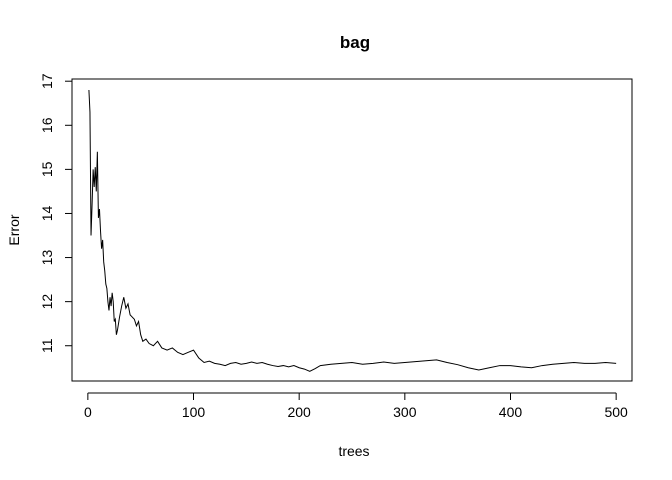  What do you see at coordinates (616, 412) in the screenshot?
I see `x-tick-label: 500` at bounding box center [616, 412].